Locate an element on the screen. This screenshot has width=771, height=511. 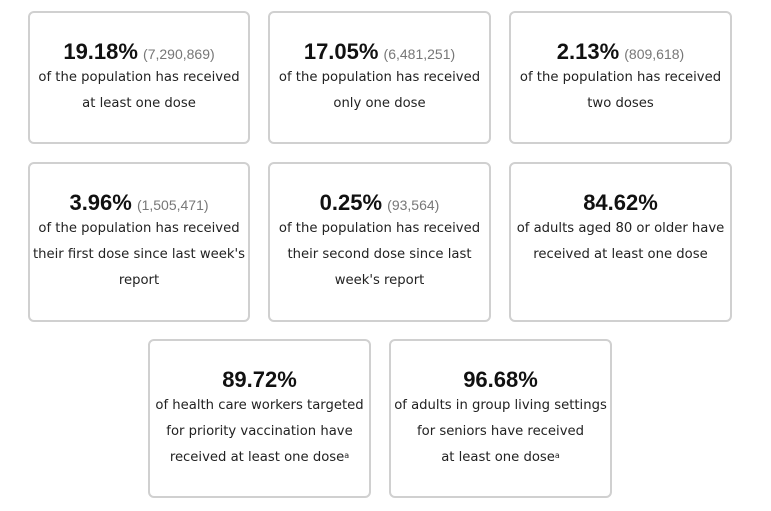
stat-description: their second dose since last is located at coordinates (379, 254).